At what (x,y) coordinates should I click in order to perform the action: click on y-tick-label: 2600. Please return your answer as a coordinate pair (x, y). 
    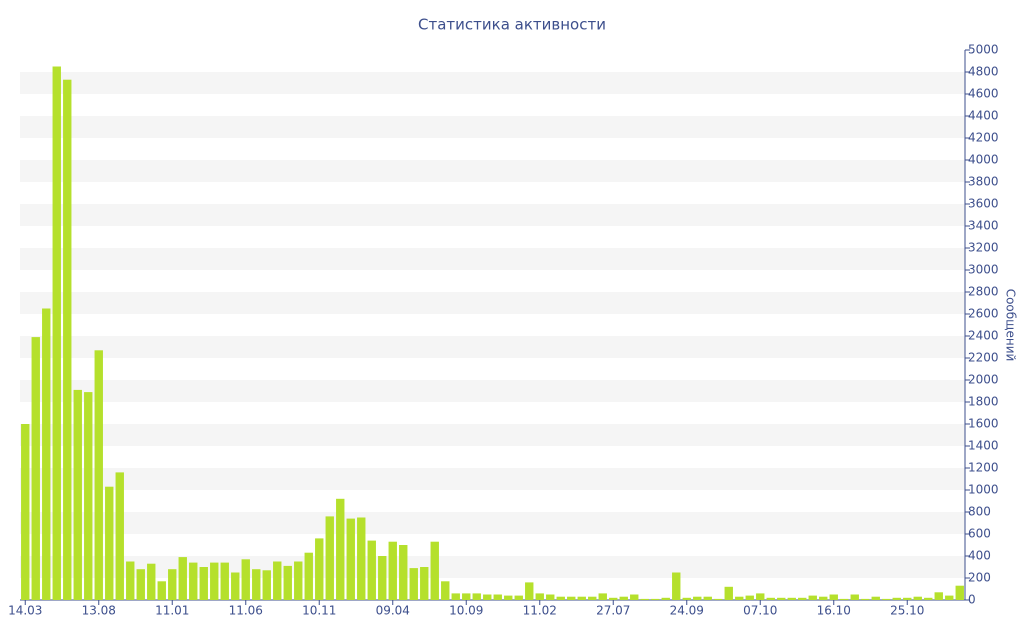
    Looking at the image, I should click on (983, 314).